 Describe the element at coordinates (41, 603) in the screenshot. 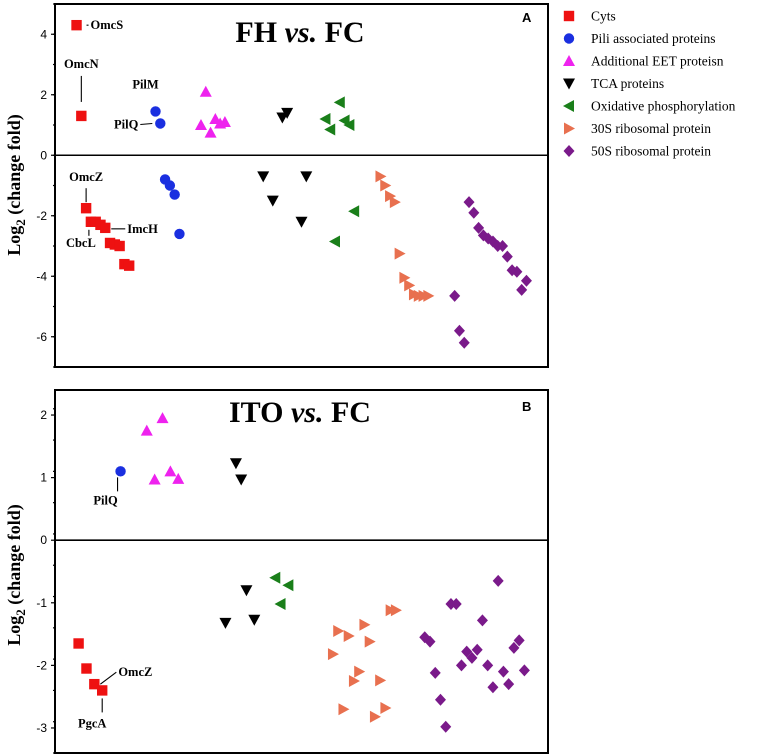

I see `y-tick-label: -1` at that location.